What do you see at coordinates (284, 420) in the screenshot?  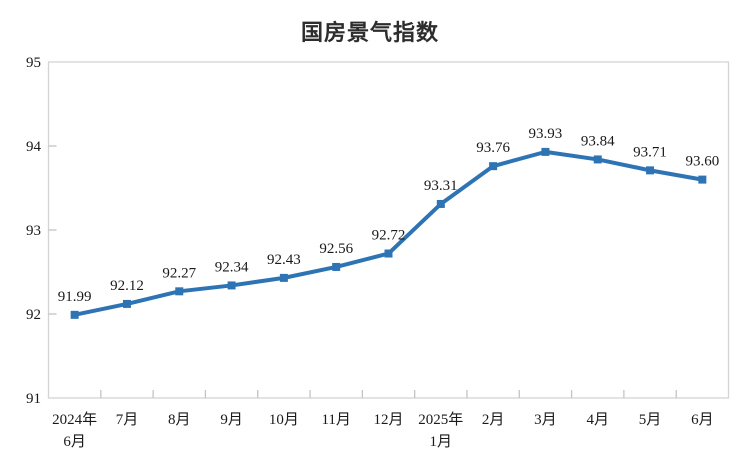 I see `x-axis-tick-label: 10月` at bounding box center [284, 420].